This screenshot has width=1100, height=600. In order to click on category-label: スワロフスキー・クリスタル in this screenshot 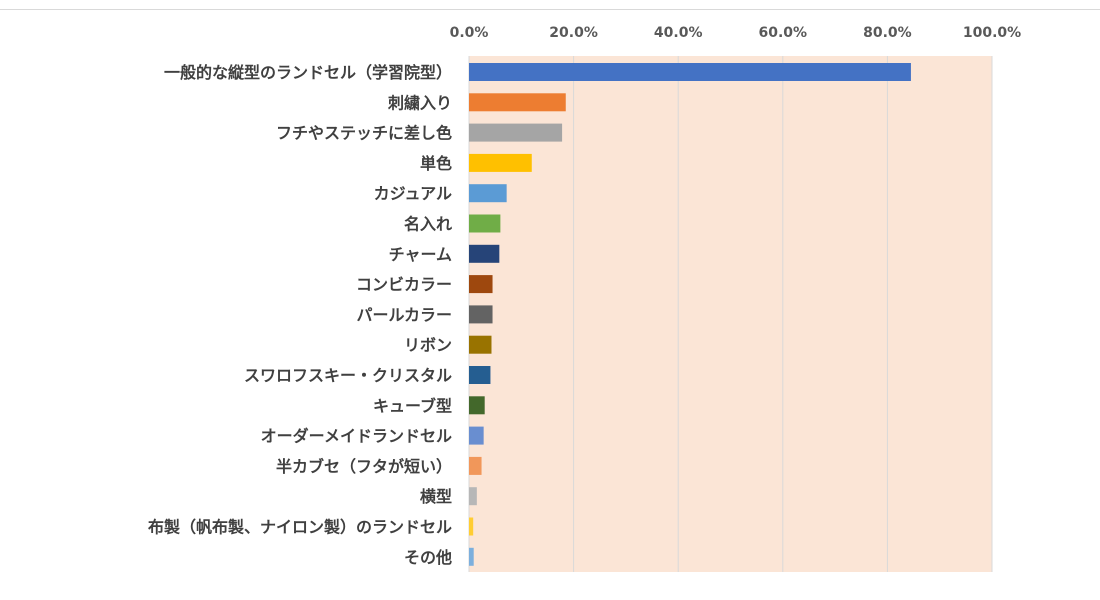, I will do `click(348, 375)`.